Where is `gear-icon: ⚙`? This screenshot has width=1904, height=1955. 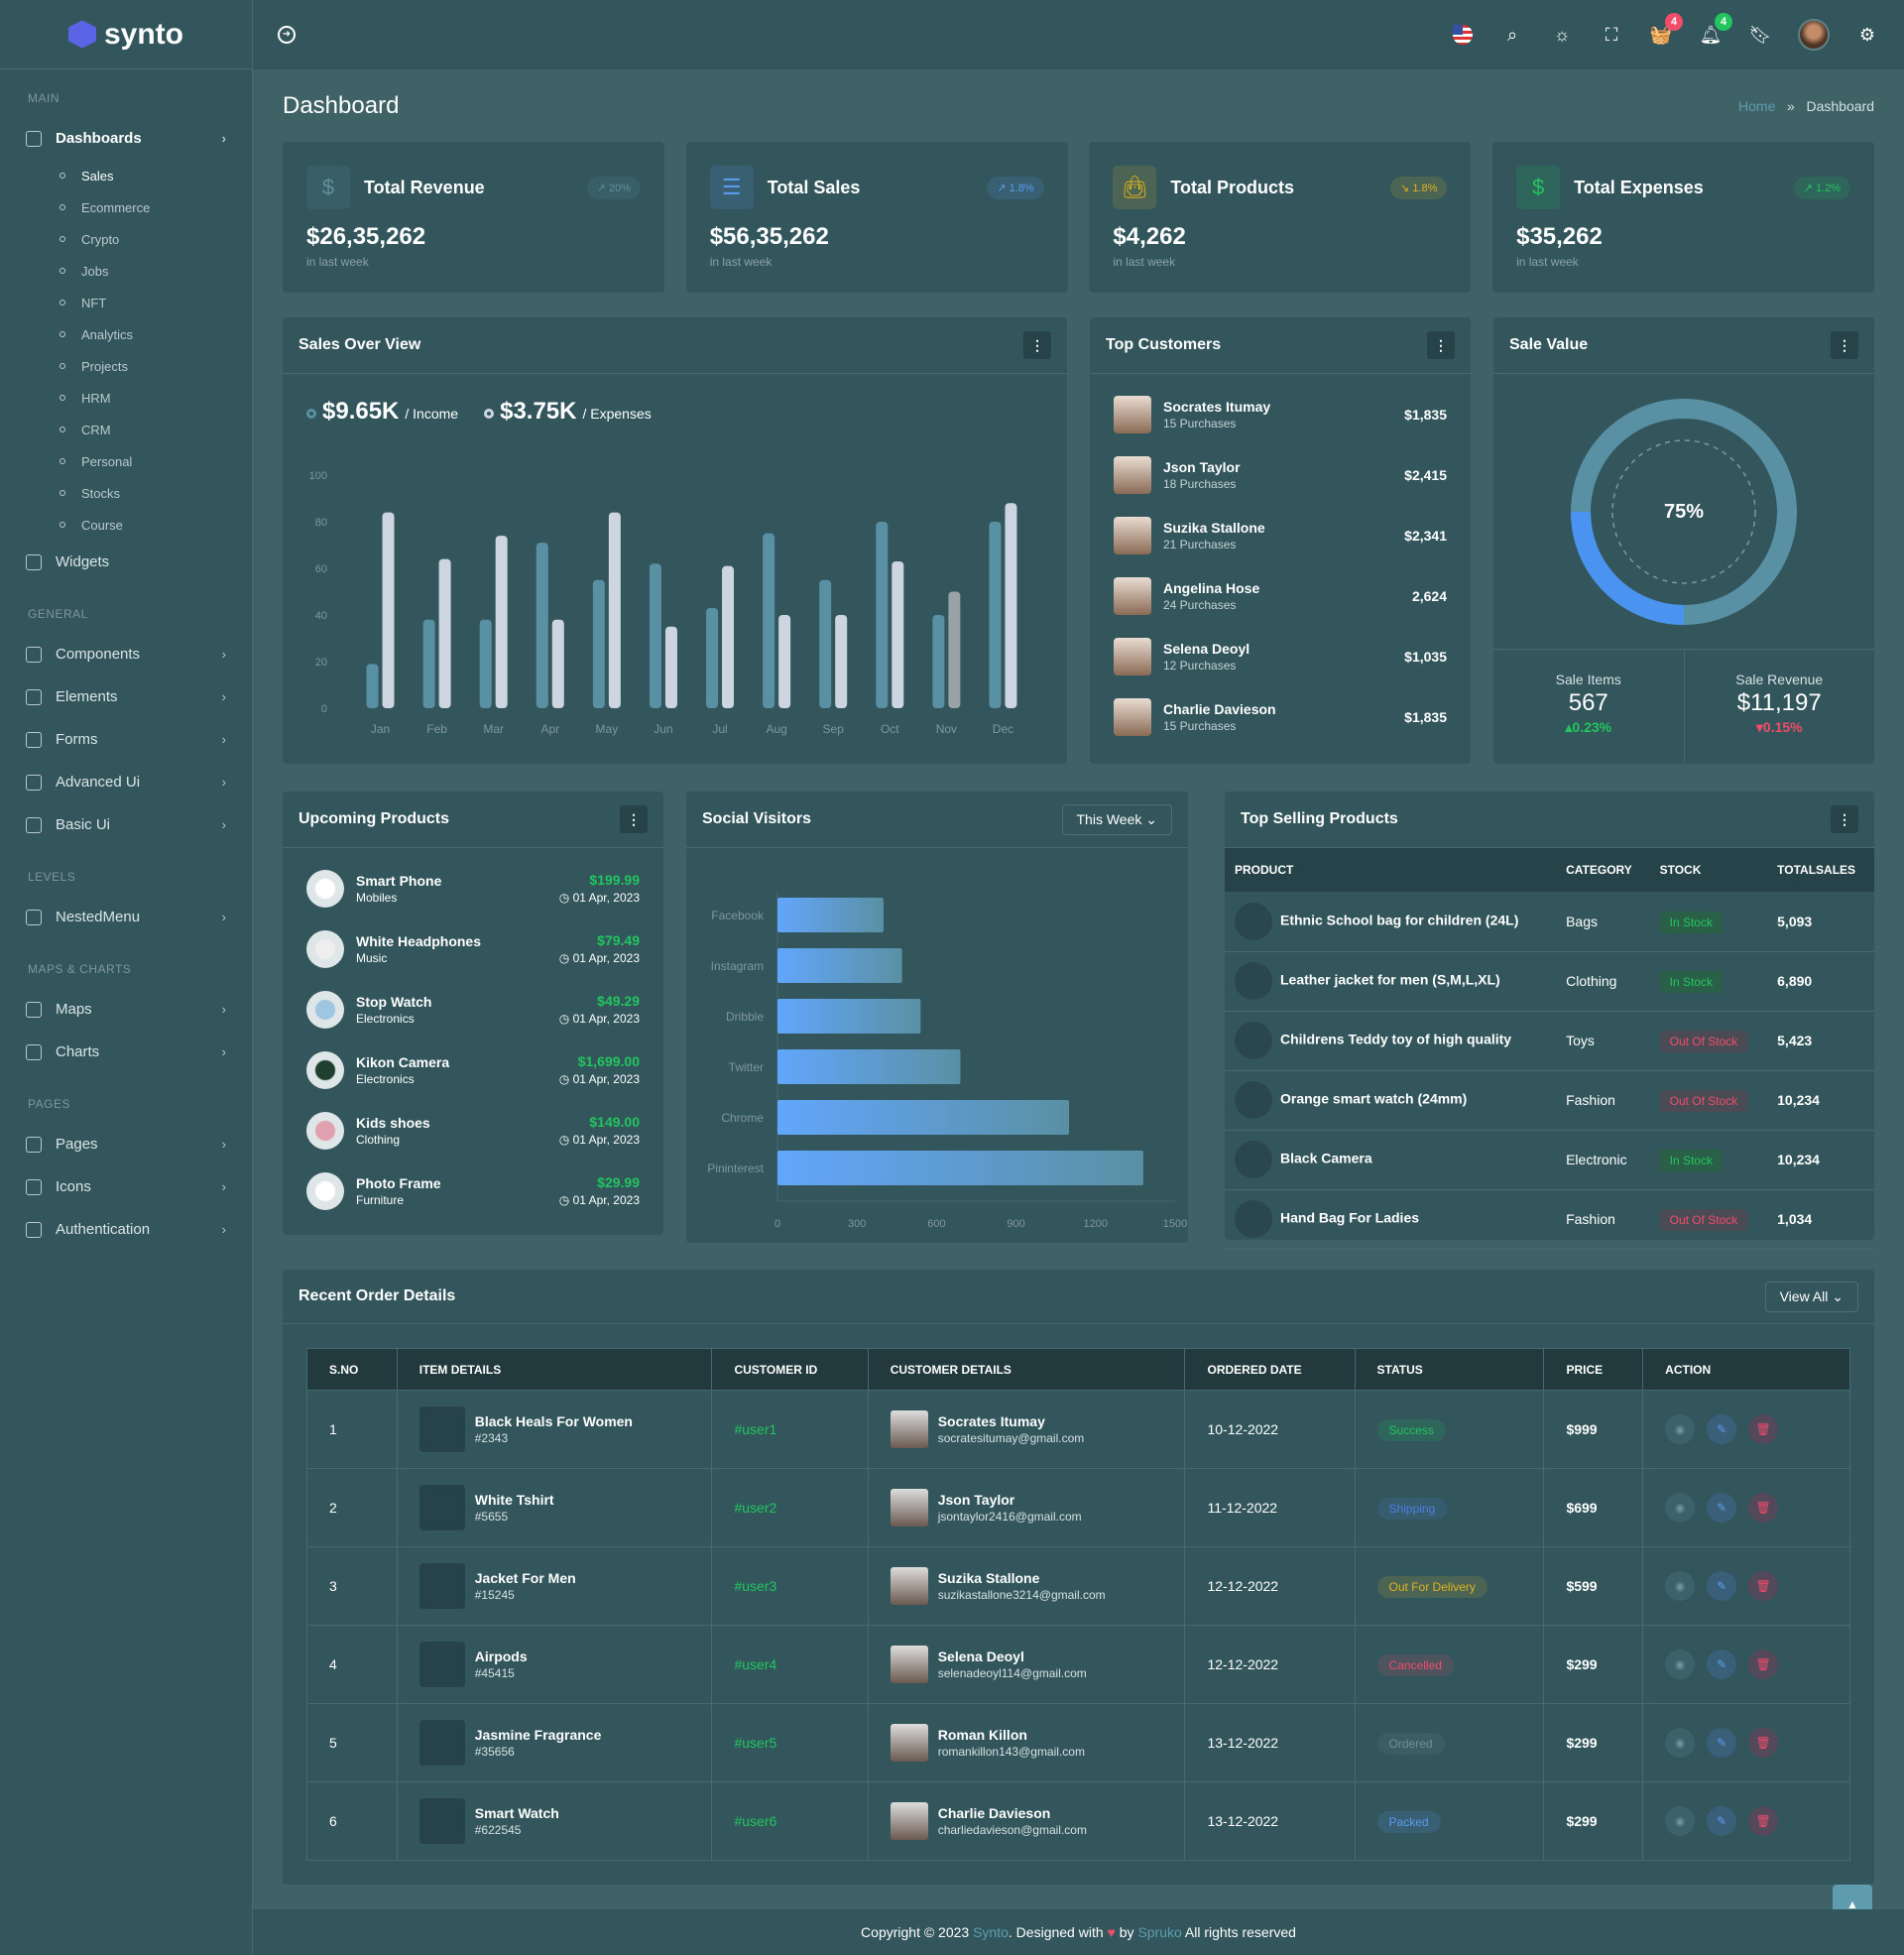
gear-icon: ⚙ is located at coordinates (1867, 35).